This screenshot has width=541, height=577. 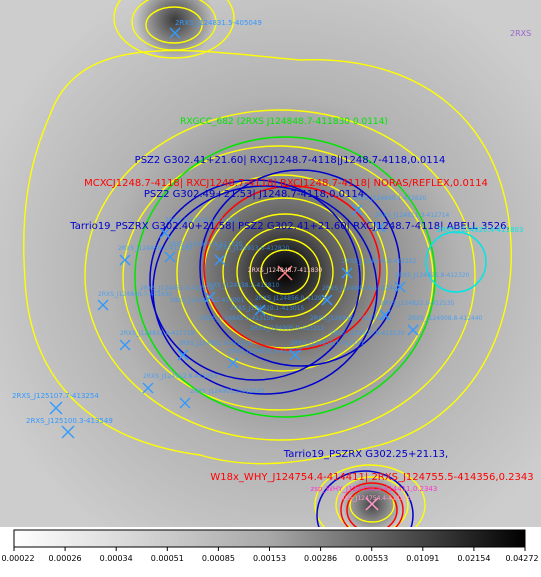 What do you see at coordinates (347, 318) in the screenshot?
I see `faint-source-label: 2RXS_J124945.3-412755` at bounding box center [347, 318].